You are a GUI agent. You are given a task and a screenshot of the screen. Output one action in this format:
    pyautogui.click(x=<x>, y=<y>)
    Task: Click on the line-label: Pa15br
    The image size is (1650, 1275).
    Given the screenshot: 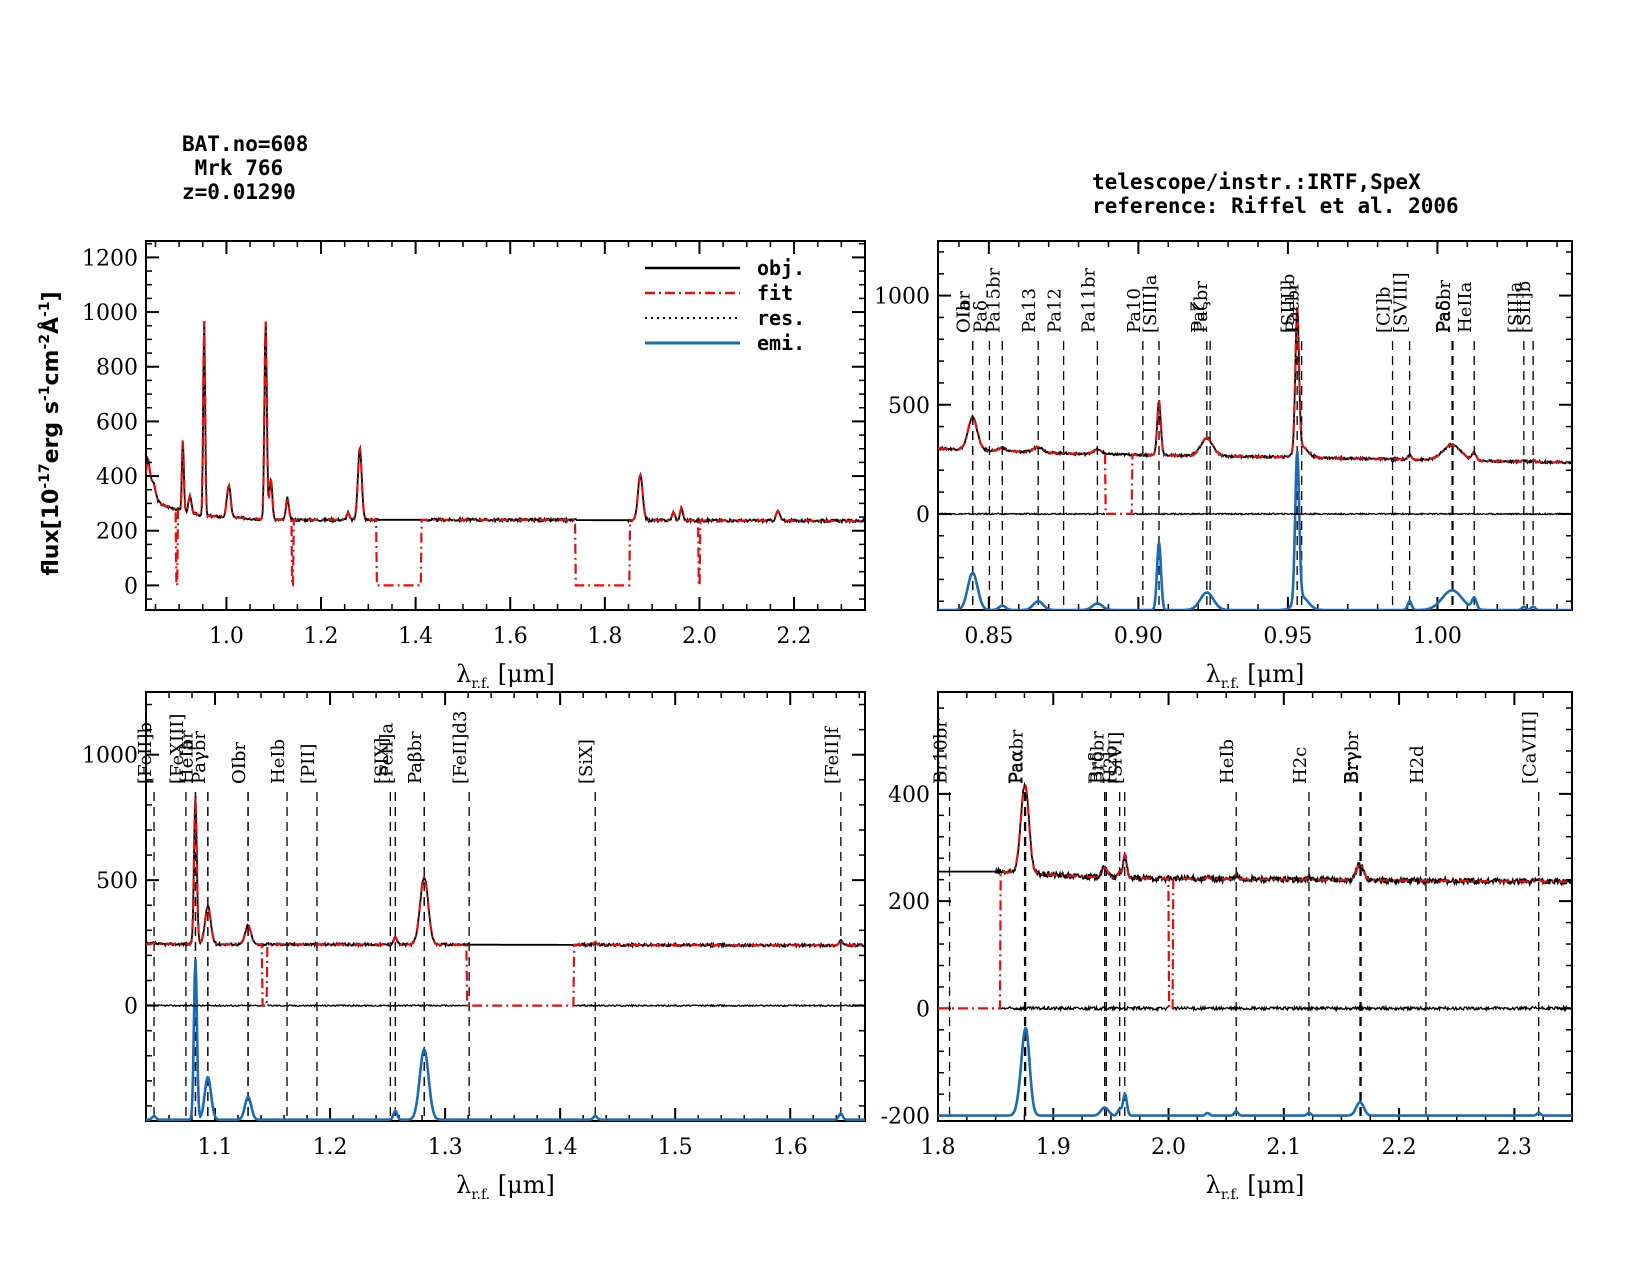 What is the action you would take?
    pyautogui.click(x=993, y=300)
    